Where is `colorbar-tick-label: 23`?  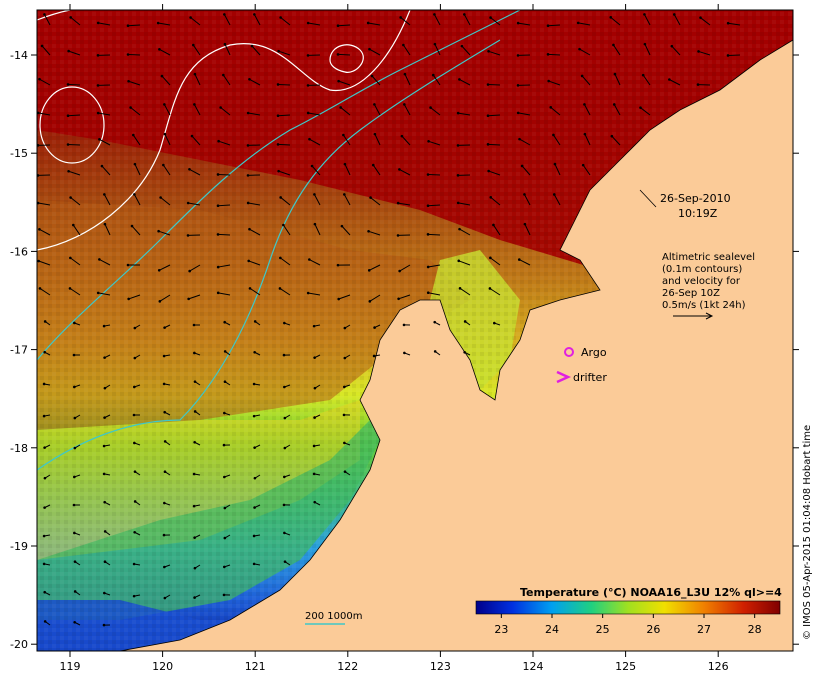 colorbar-tick-label: 23 is located at coordinates (501, 629).